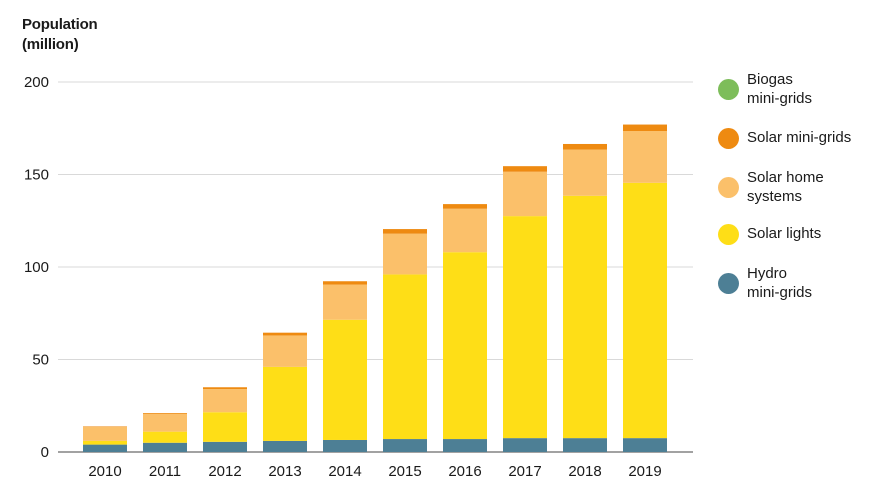  What do you see at coordinates (728, 89) in the screenshot?
I see `legend-swatch-biogas` at bounding box center [728, 89].